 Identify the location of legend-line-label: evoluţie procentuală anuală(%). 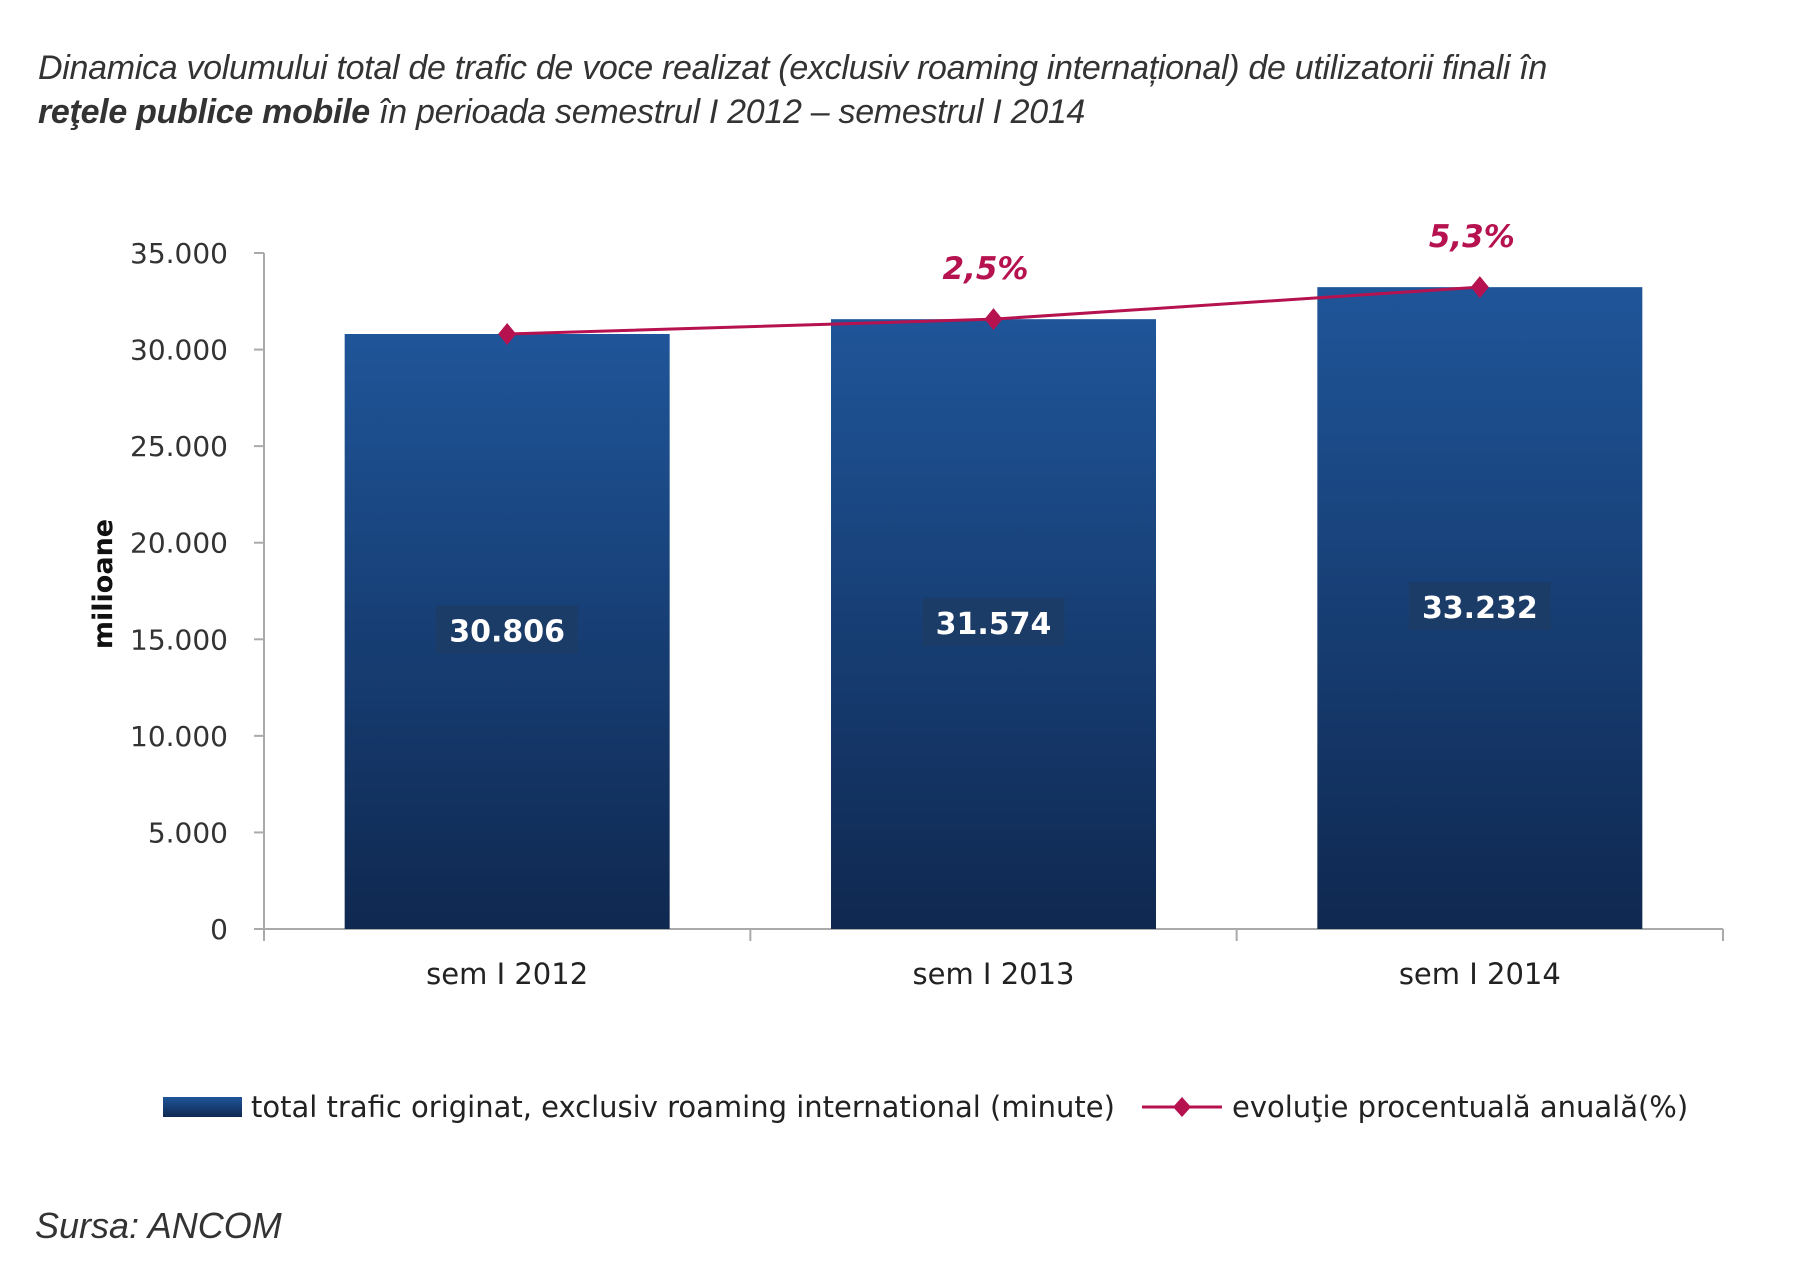
(1460, 1107).